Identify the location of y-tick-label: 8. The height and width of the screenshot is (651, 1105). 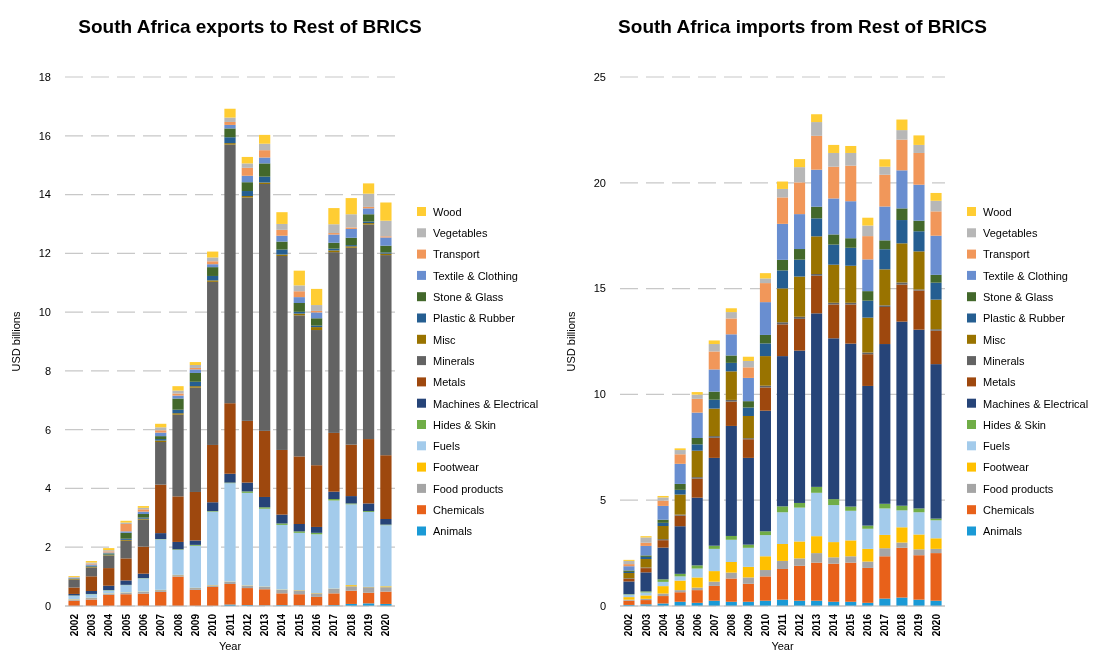
(47, 370).